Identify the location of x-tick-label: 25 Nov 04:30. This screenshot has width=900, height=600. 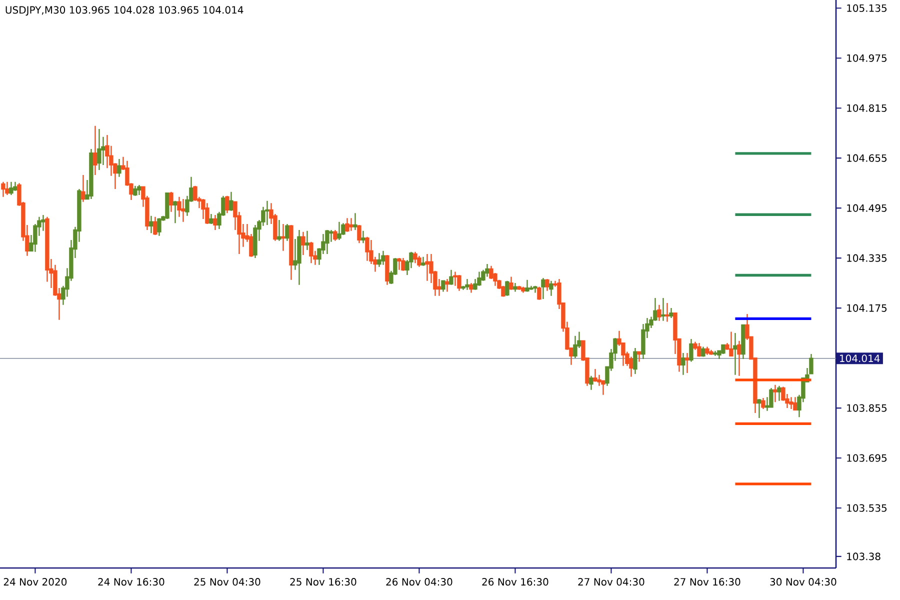
(227, 582).